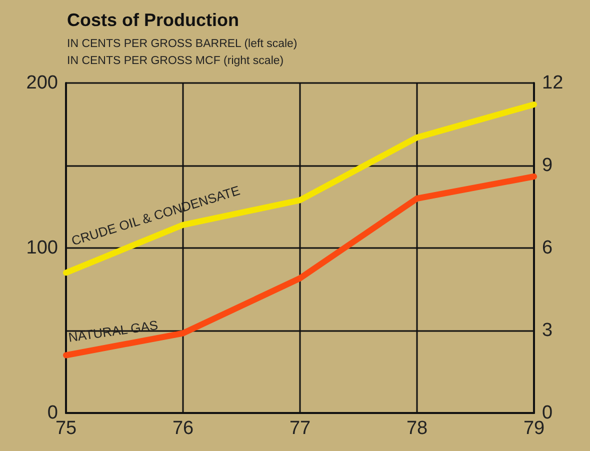 The image size is (590, 451). I want to click on text: NATURAL GAS, so click(113, 331).